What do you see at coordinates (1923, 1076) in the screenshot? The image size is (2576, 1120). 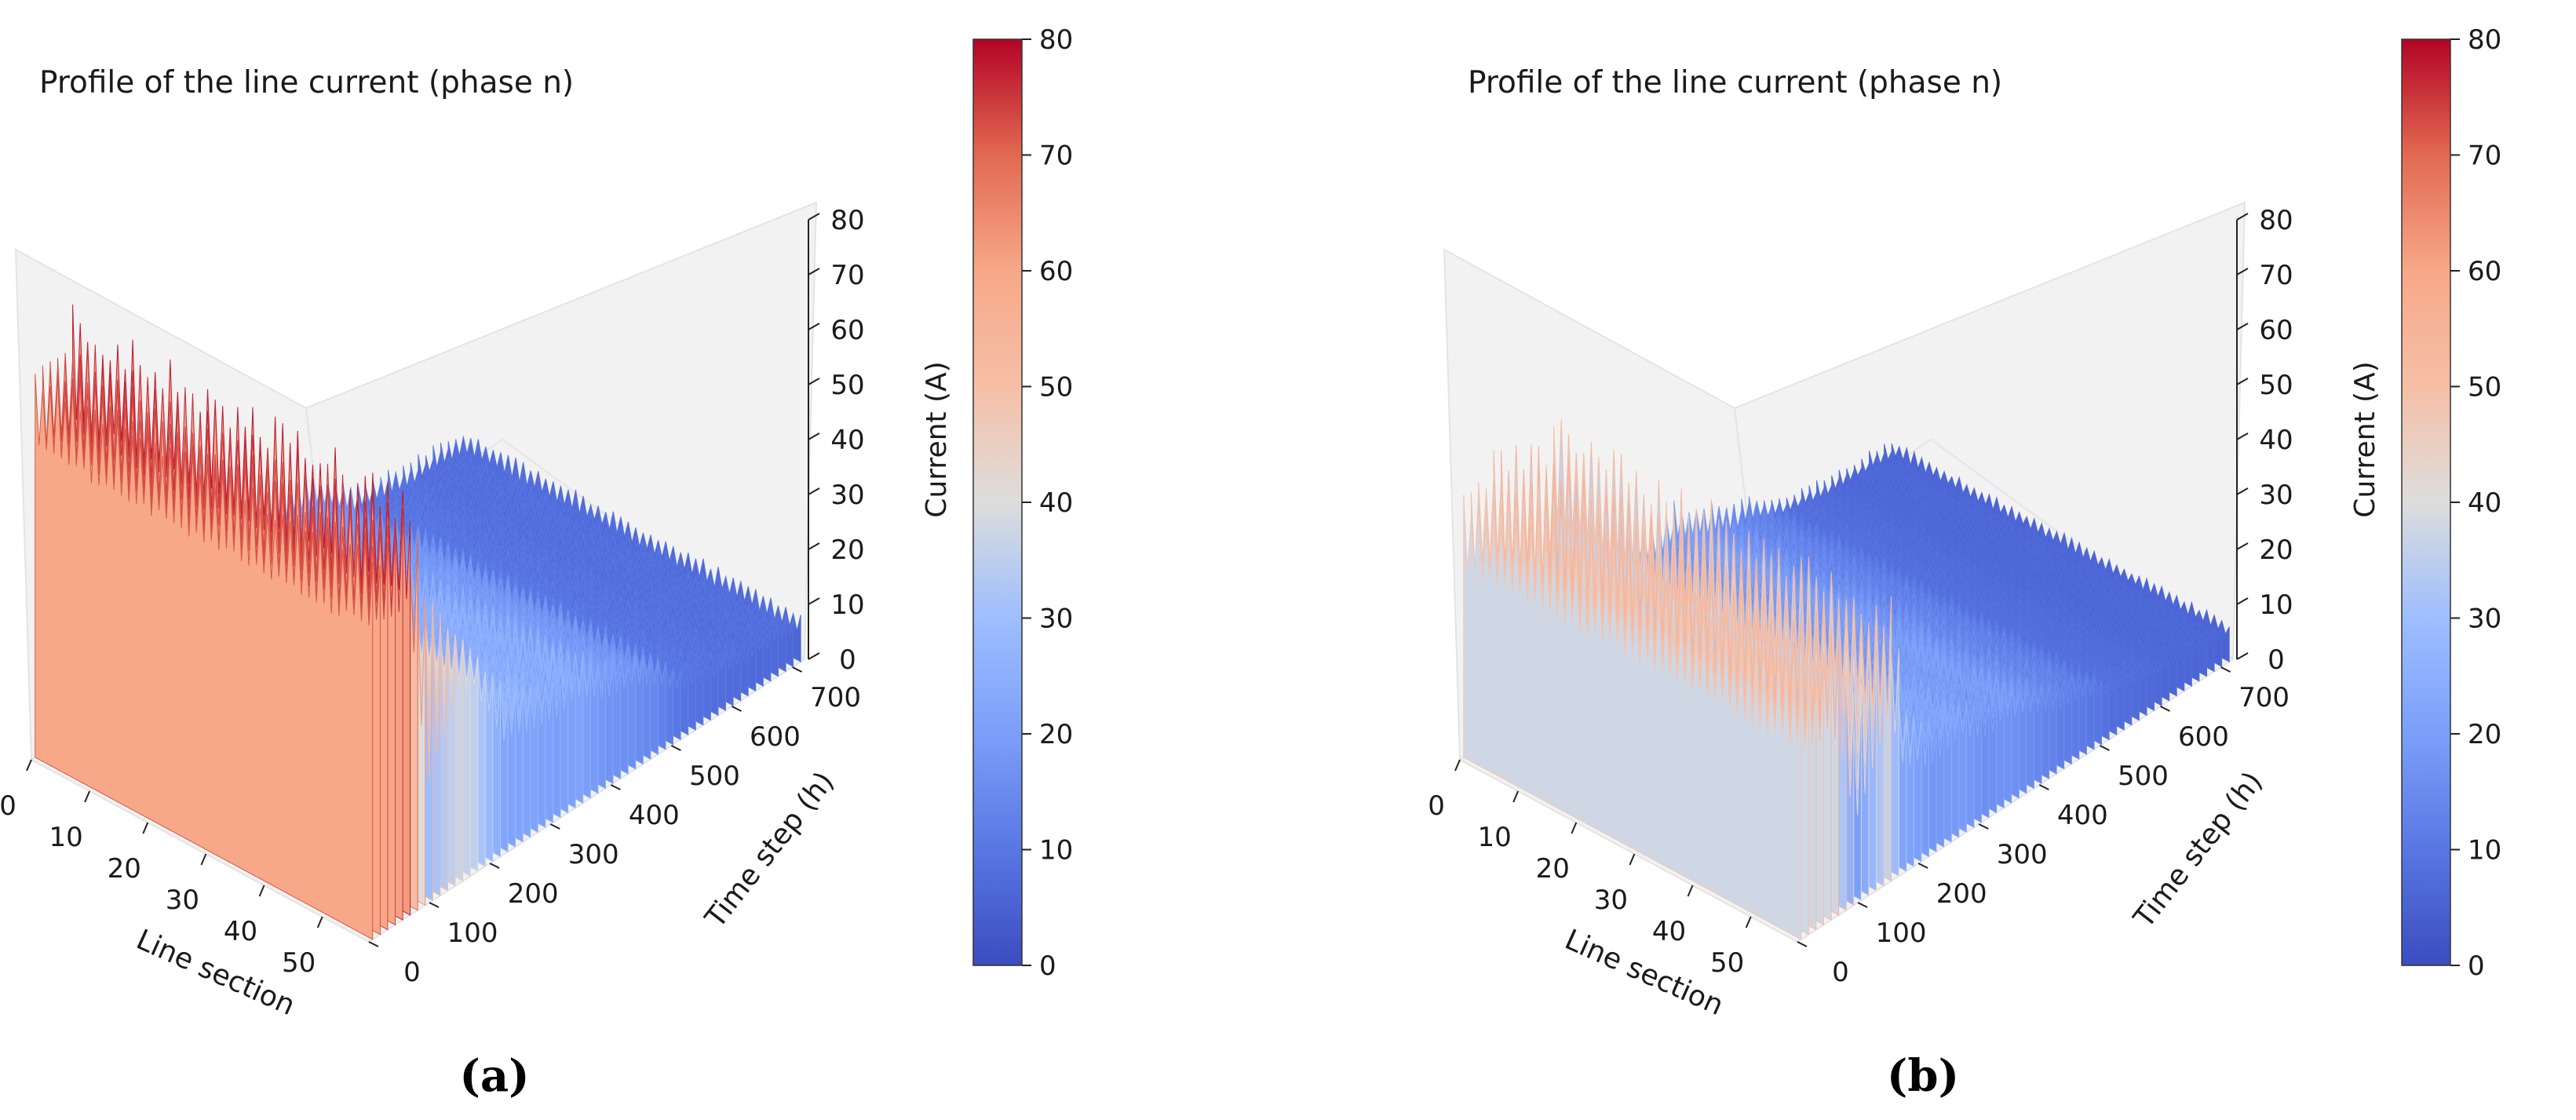 I see `panel-label: (b)` at bounding box center [1923, 1076].